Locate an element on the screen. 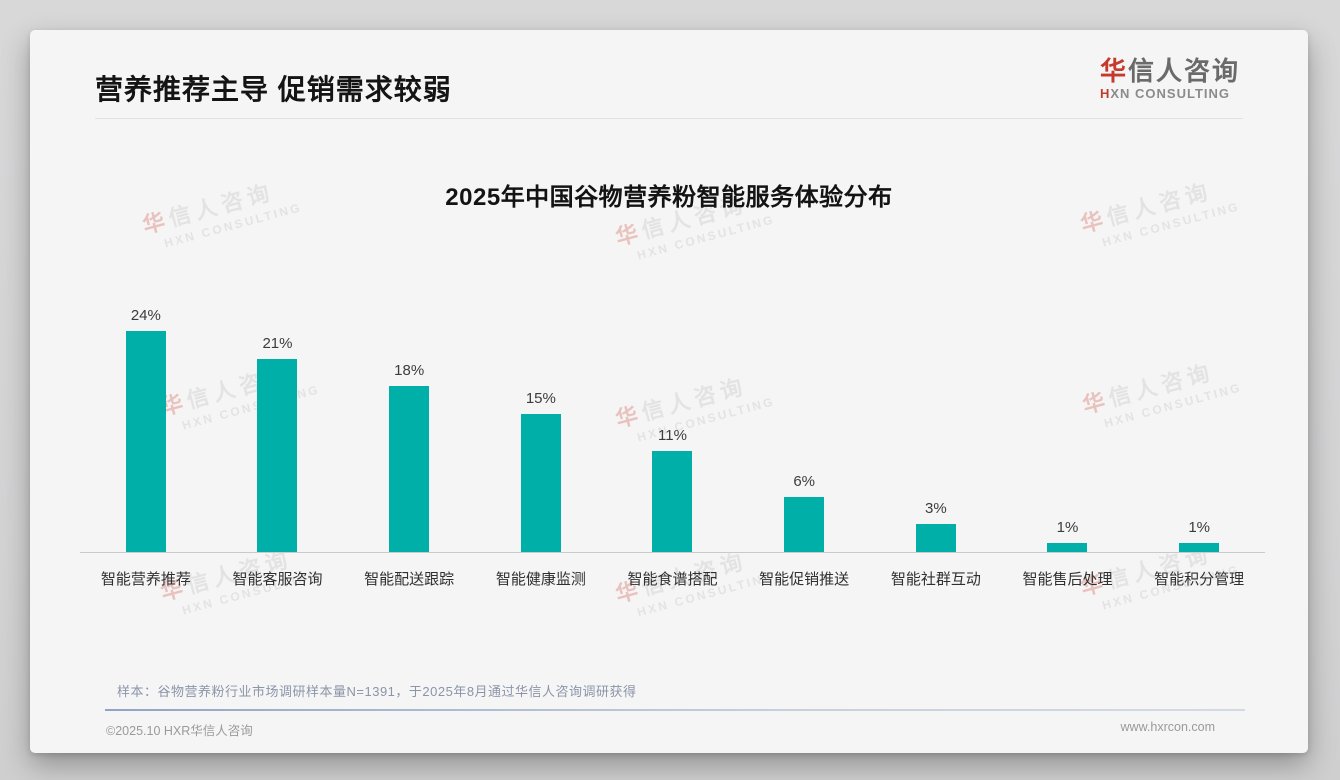 This screenshot has height=780, width=1340. logo-en-first-char: H is located at coordinates (1105, 93).